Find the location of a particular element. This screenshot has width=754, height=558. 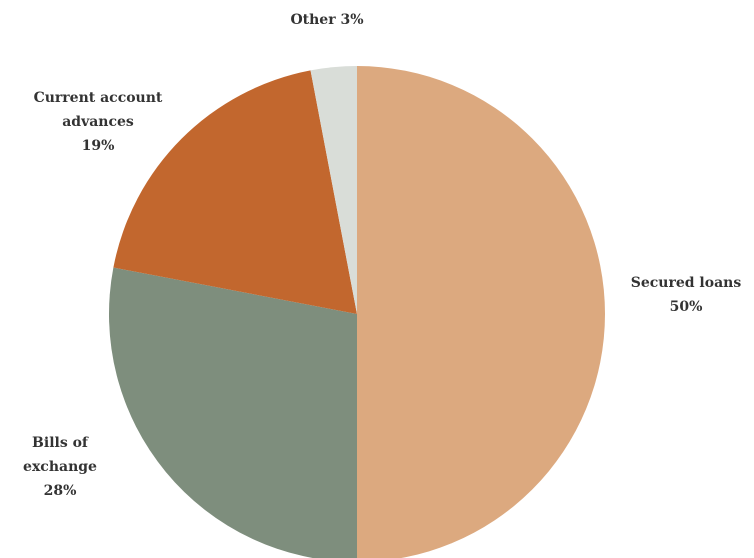

slice-label-current-account-advances: Current account advances 19% is located at coordinates (98, 122).